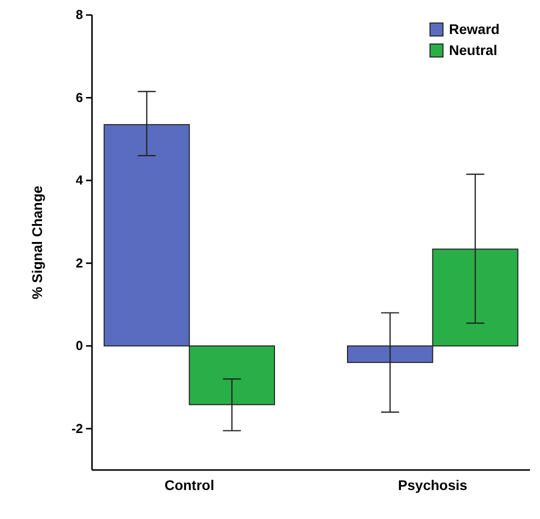 The height and width of the screenshot is (519, 540). What do you see at coordinates (79, 346) in the screenshot?
I see `y-tick-label: 0` at bounding box center [79, 346].